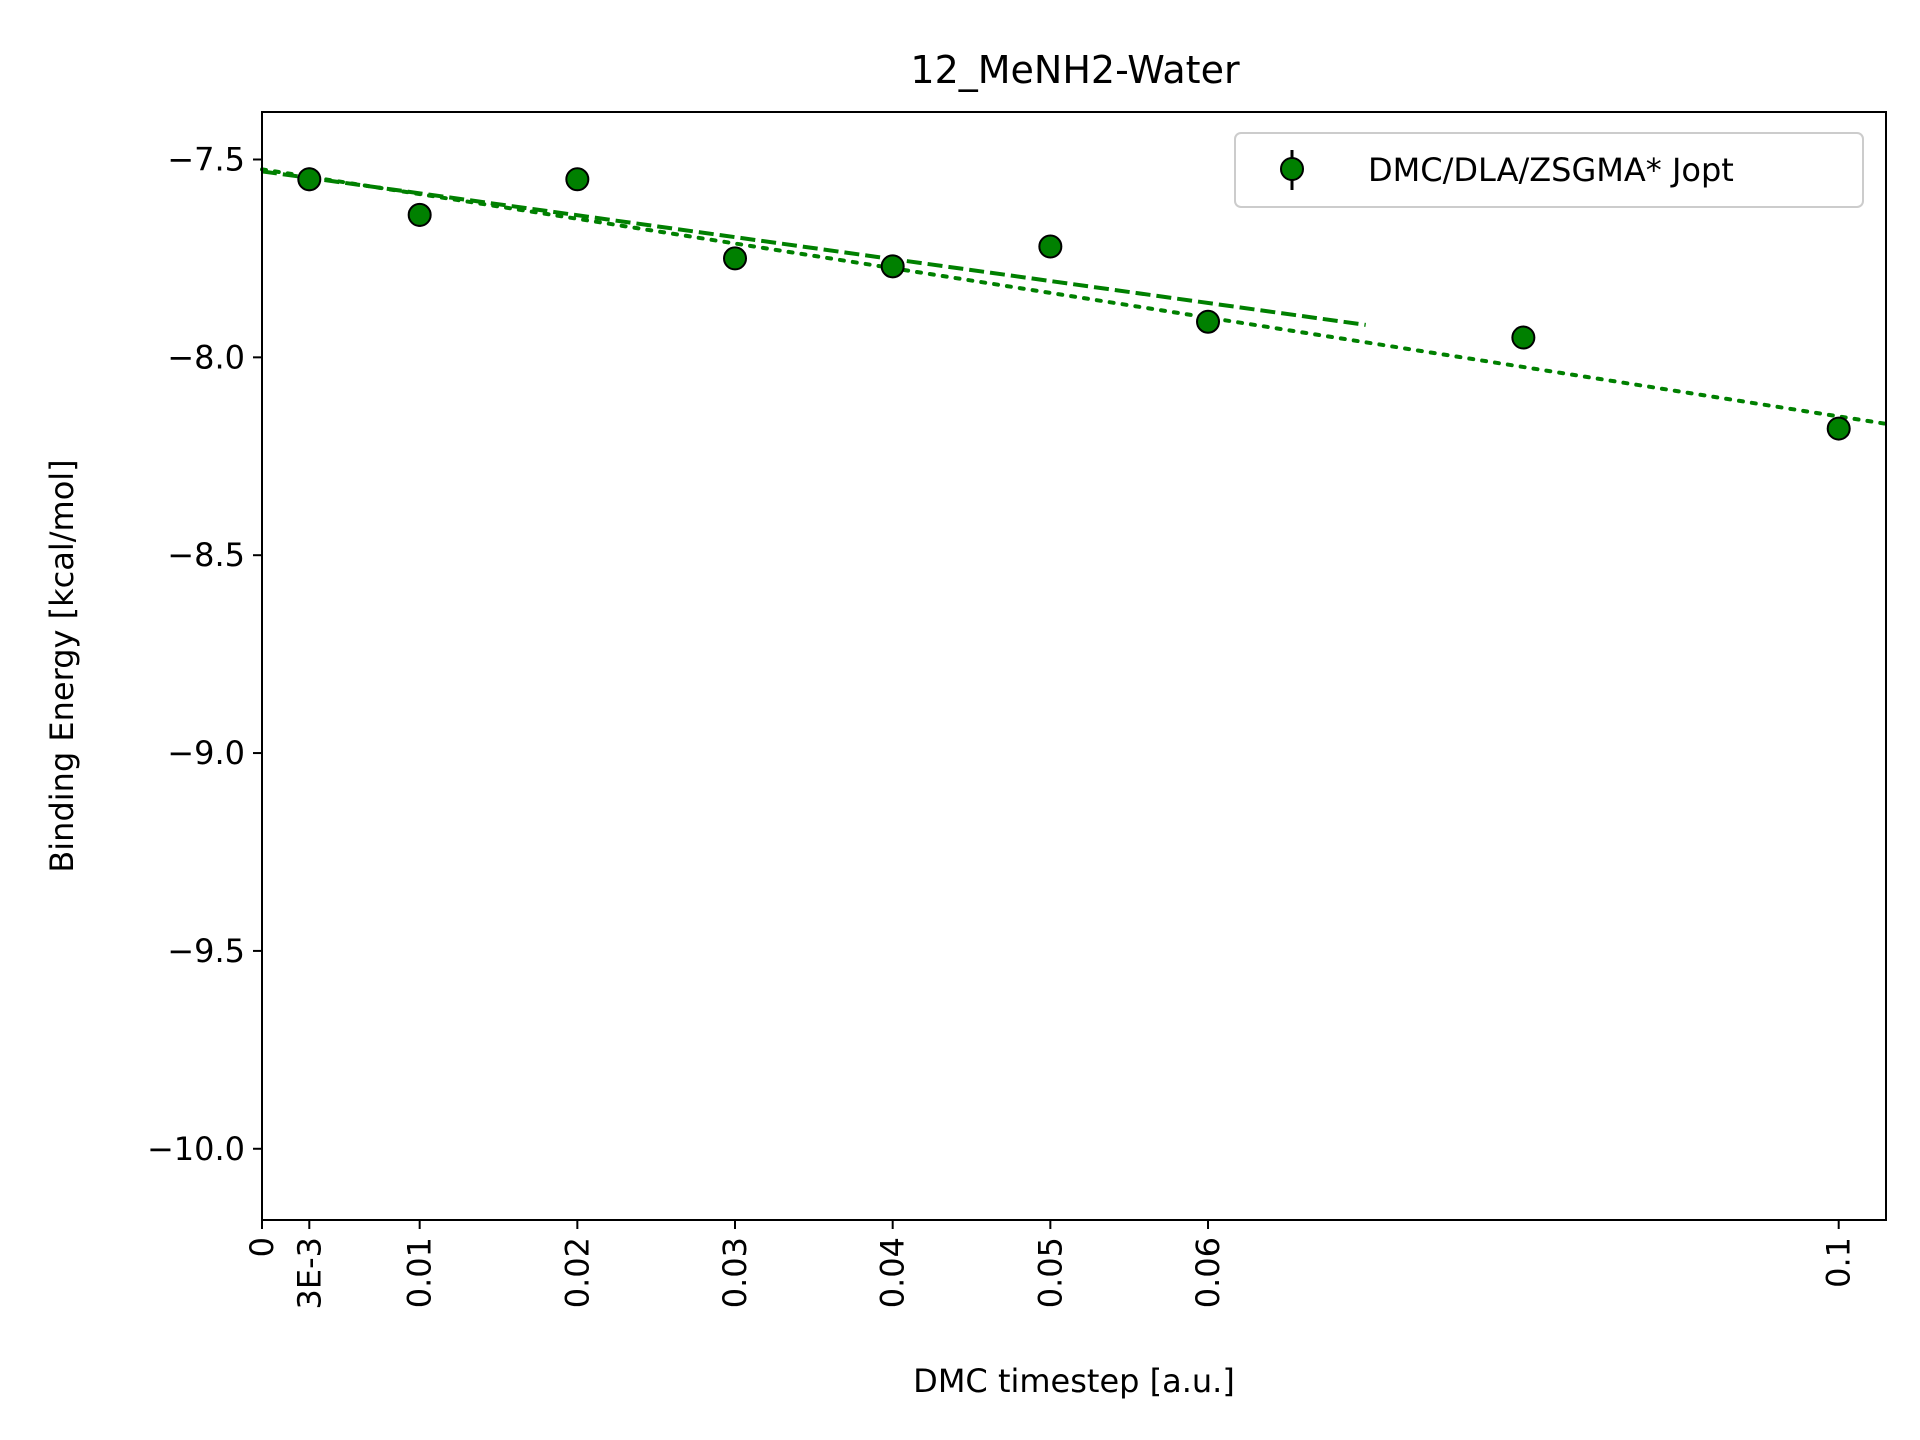  I want to click on legend-label: DMC/DLA/ZSGMA* Jopt, so click(1551, 170).